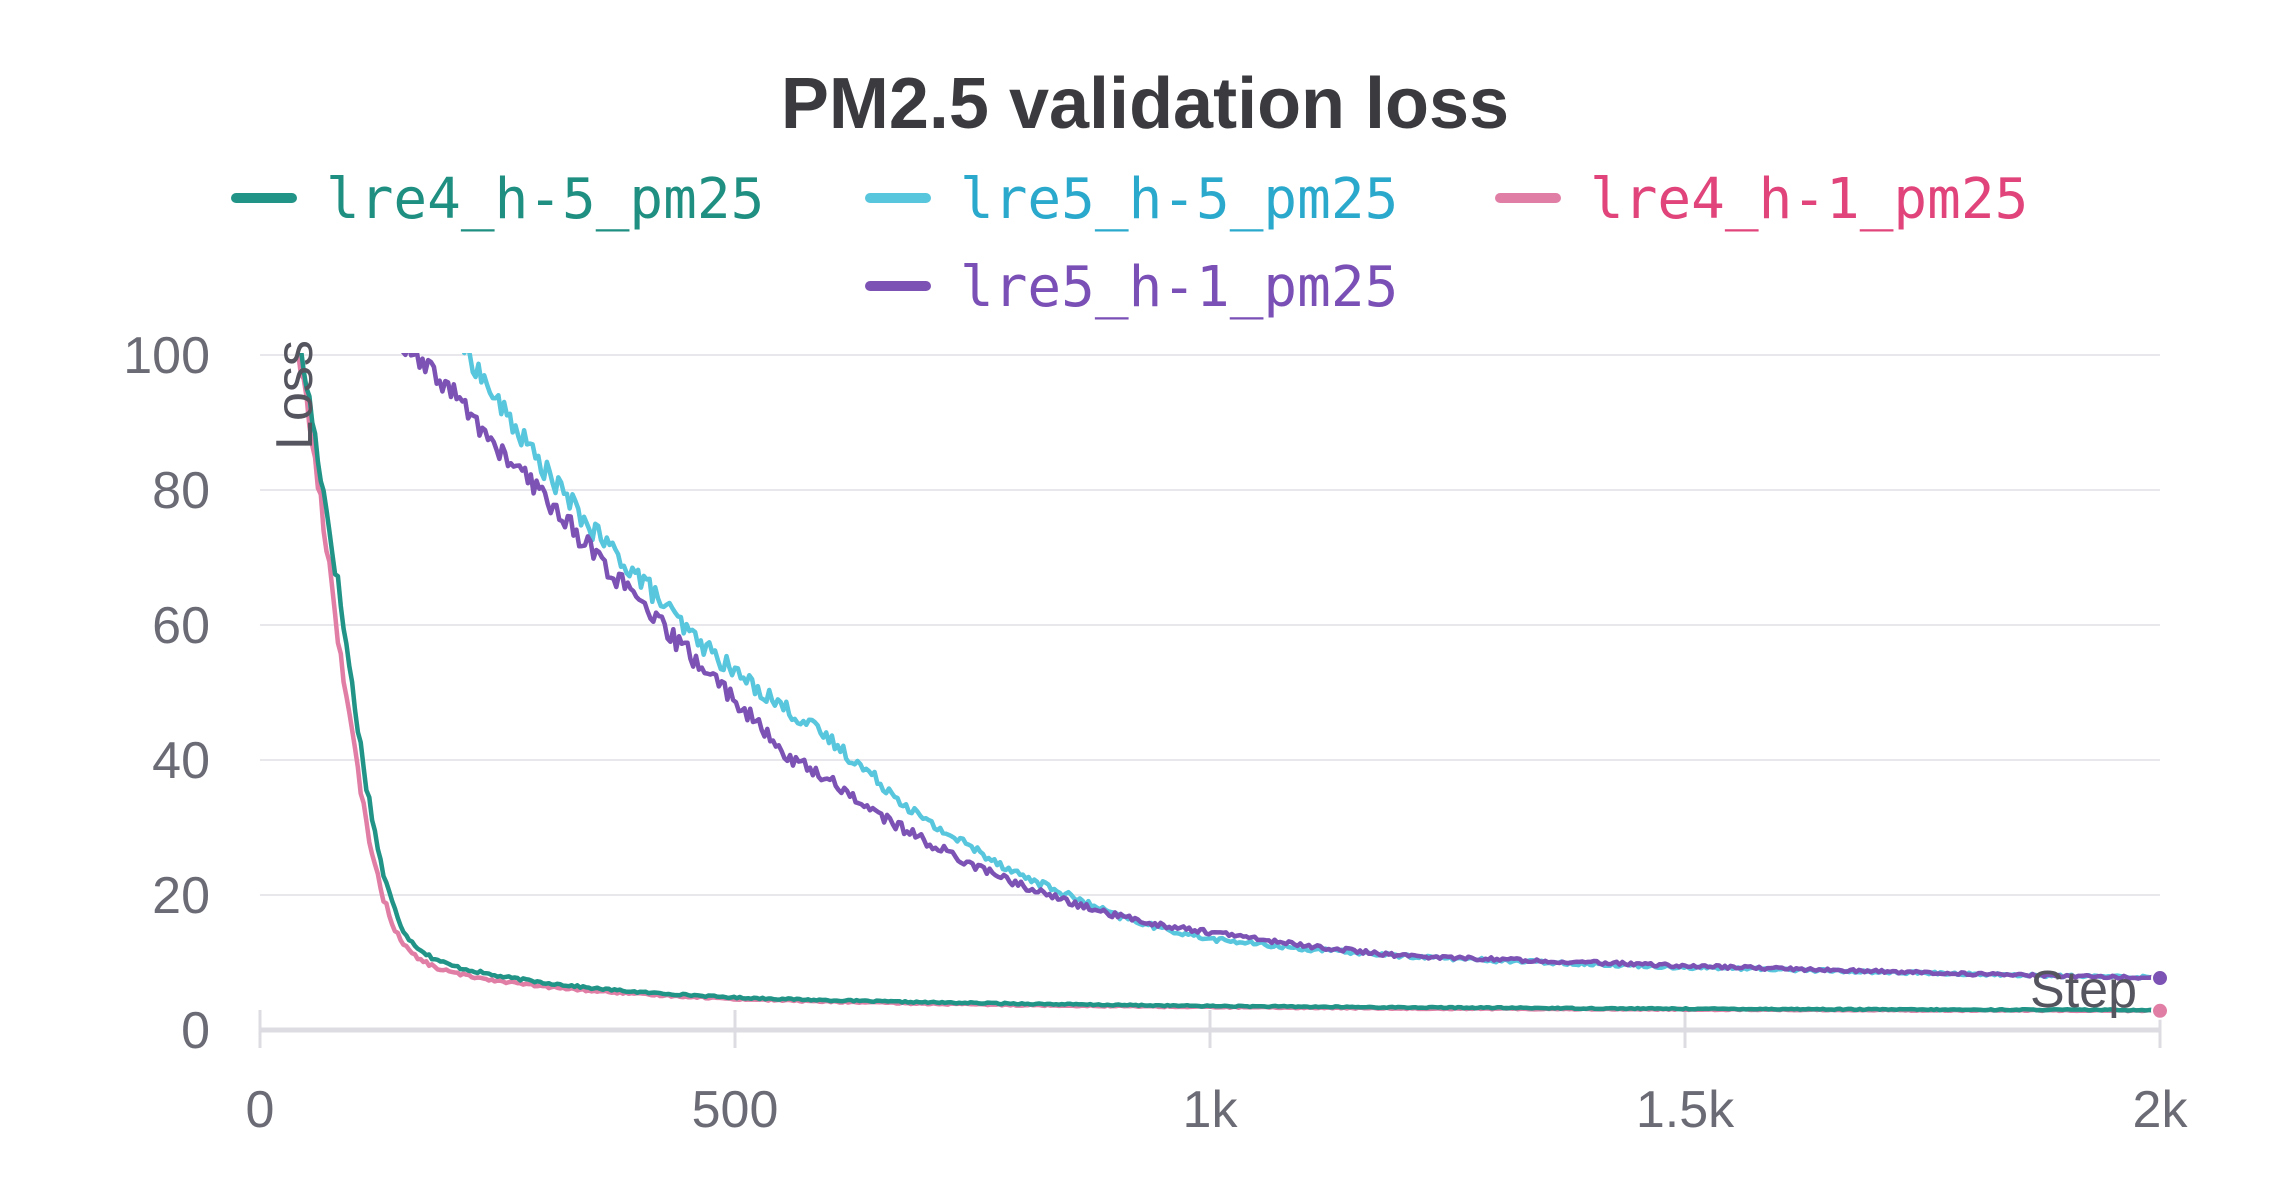 The image size is (2275, 1195). I want to click on legend-label: lre5_h-1_pm25, so click(1179, 287).